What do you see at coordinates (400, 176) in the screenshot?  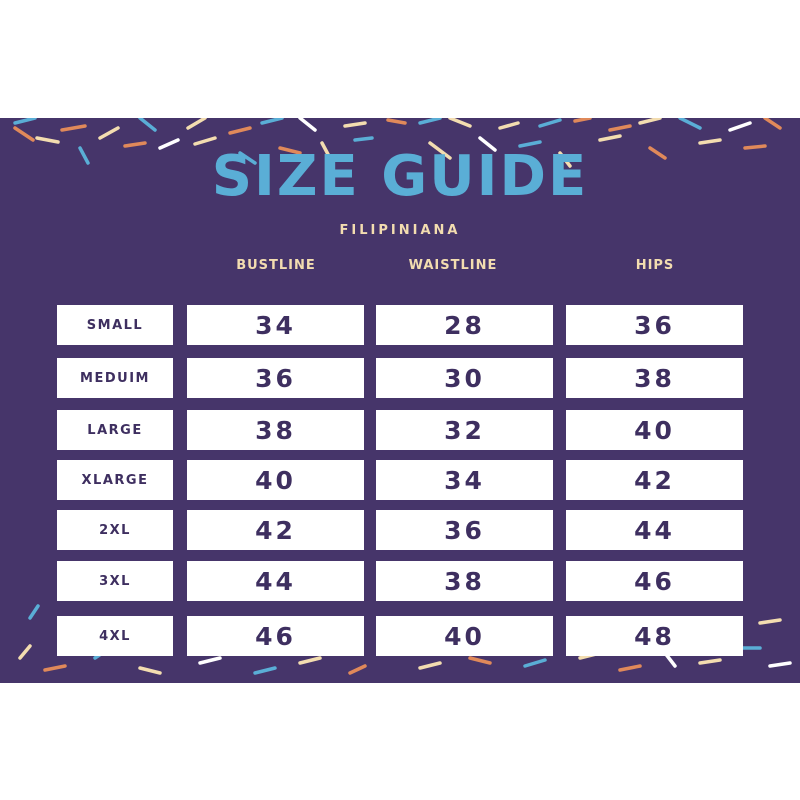 I see `page-title: SIZE GUIDE` at bounding box center [400, 176].